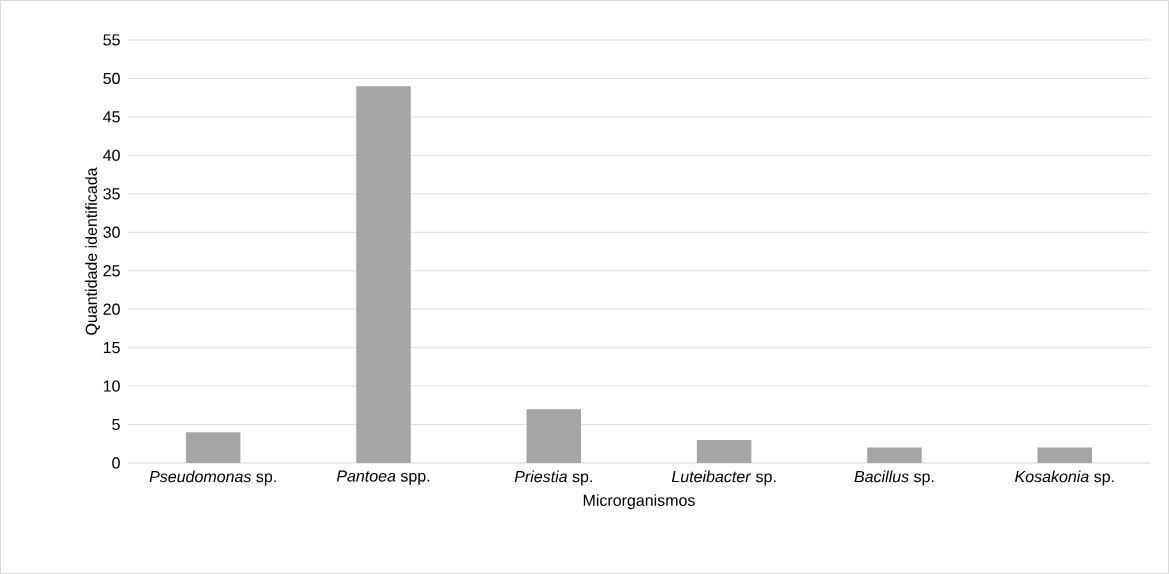 The width and height of the screenshot is (1169, 574). What do you see at coordinates (111, 155) in the screenshot?
I see `y-tick-label: 40` at bounding box center [111, 155].